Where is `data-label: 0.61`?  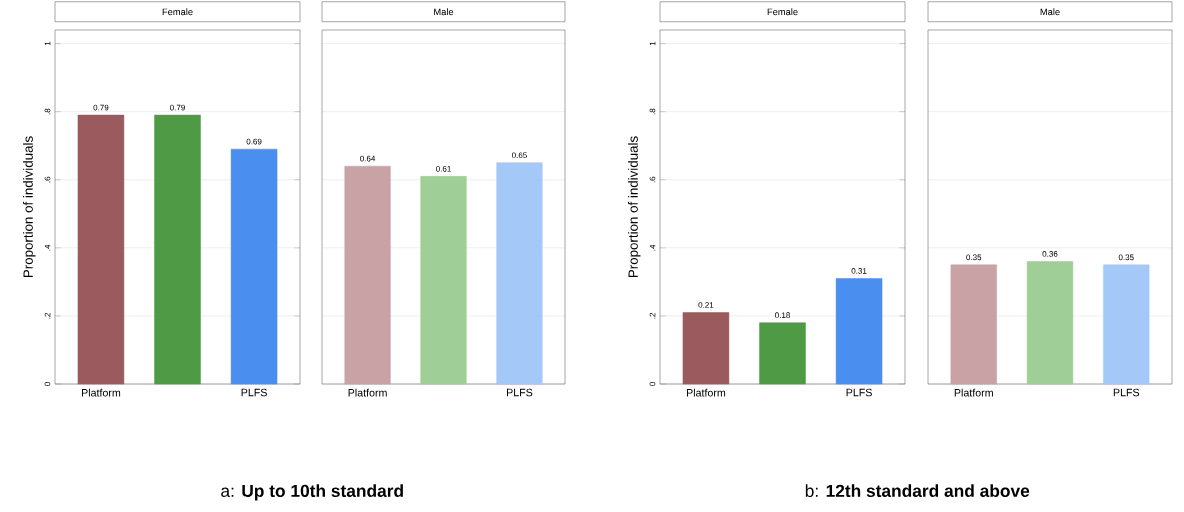
data-label: 0.61 is located at coordinates (443, 168).